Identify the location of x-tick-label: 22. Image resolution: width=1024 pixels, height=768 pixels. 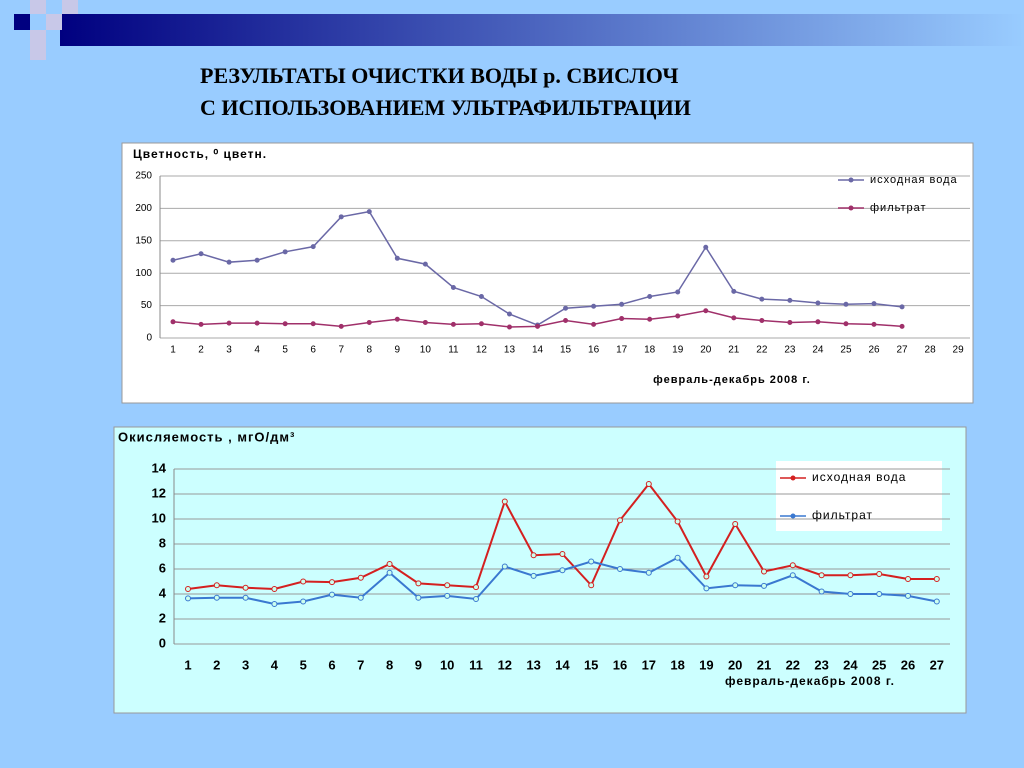
(762, 350).